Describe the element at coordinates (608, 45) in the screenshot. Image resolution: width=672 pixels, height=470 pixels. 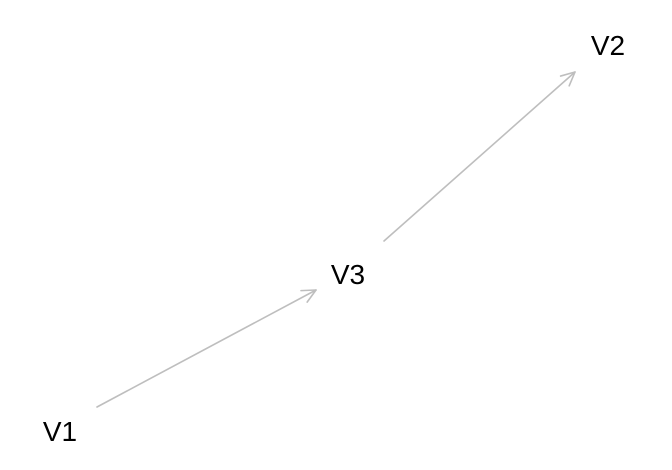
I see `node-label-v2: V2` at that location.